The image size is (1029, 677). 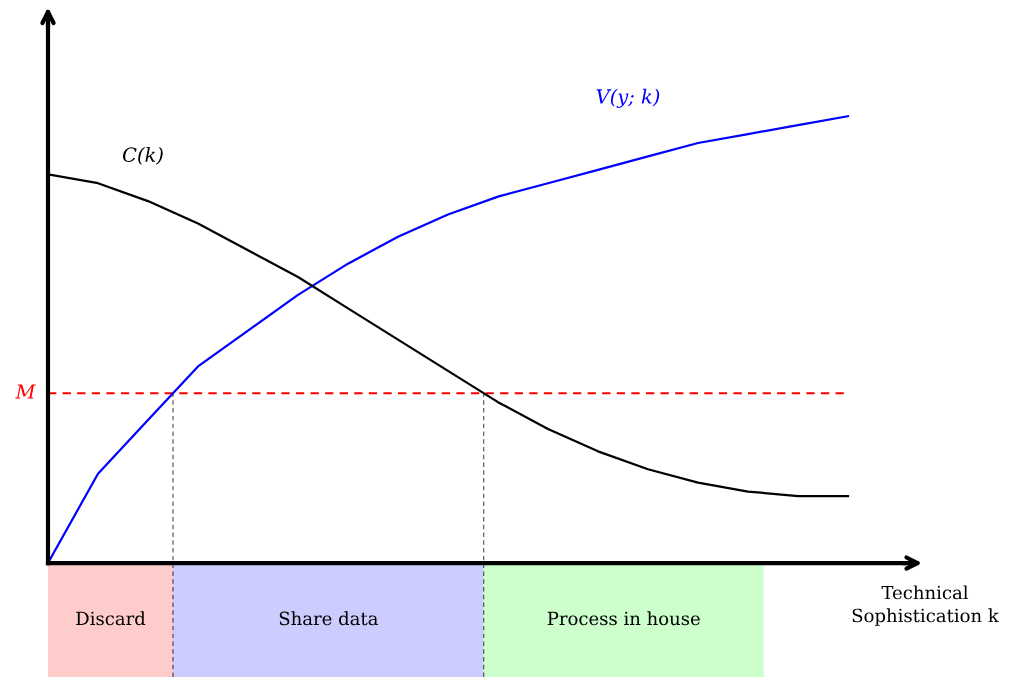 What do you see at coordinates (328, 618) in the screenshot?
I see `text: Share data` at bounding box center [328, 618].